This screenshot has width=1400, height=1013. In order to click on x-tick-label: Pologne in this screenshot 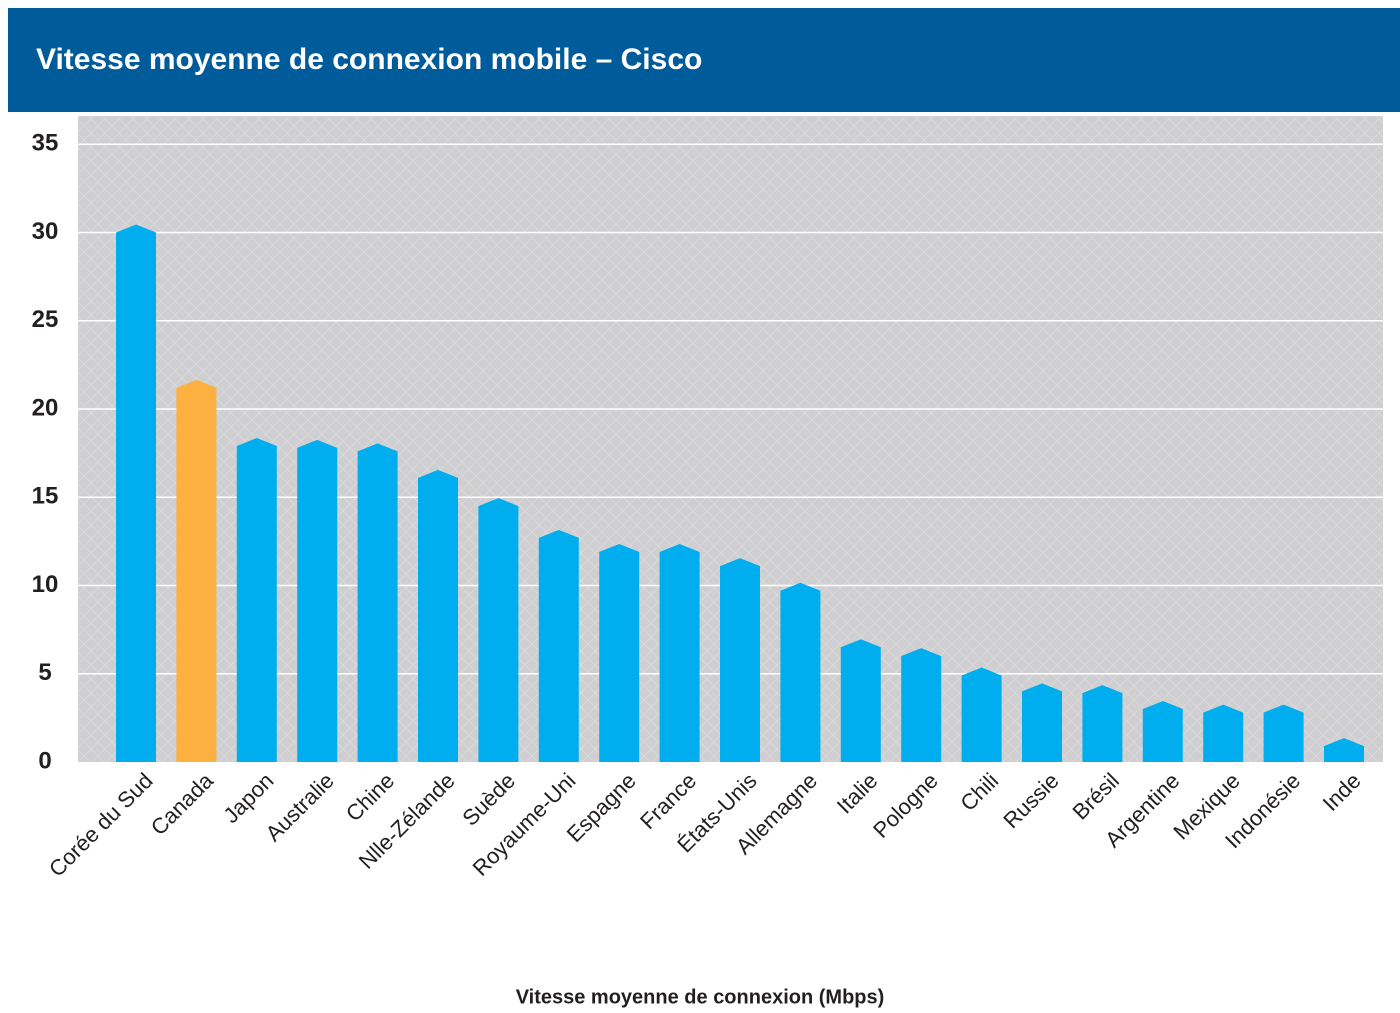, I will do `click(905, 805)`.